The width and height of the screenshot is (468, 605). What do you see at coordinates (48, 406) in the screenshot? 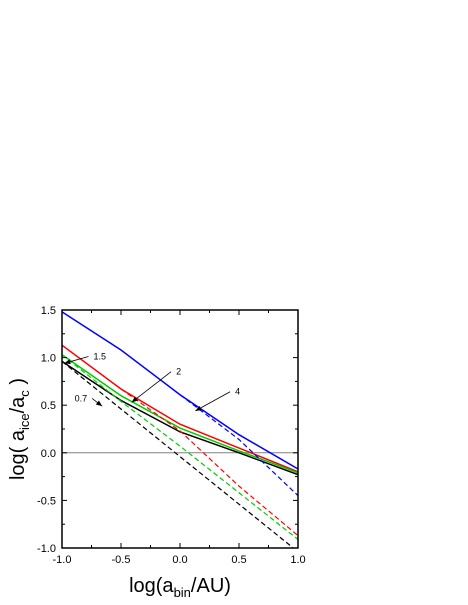
I see `y-tick-label: 0.5` at bounding box center [48, 406].